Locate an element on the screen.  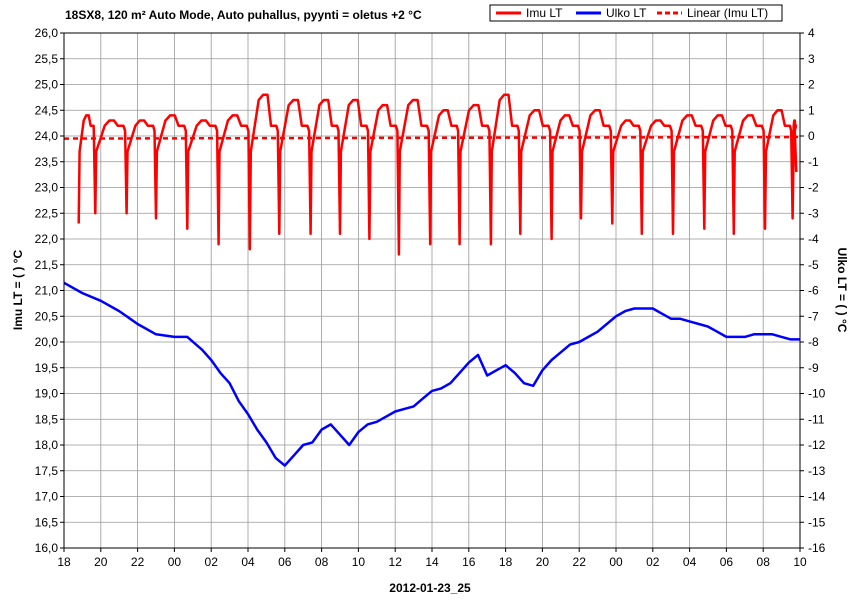
y-left-tick-label: 18,0 is located at coordinates (47, 445).